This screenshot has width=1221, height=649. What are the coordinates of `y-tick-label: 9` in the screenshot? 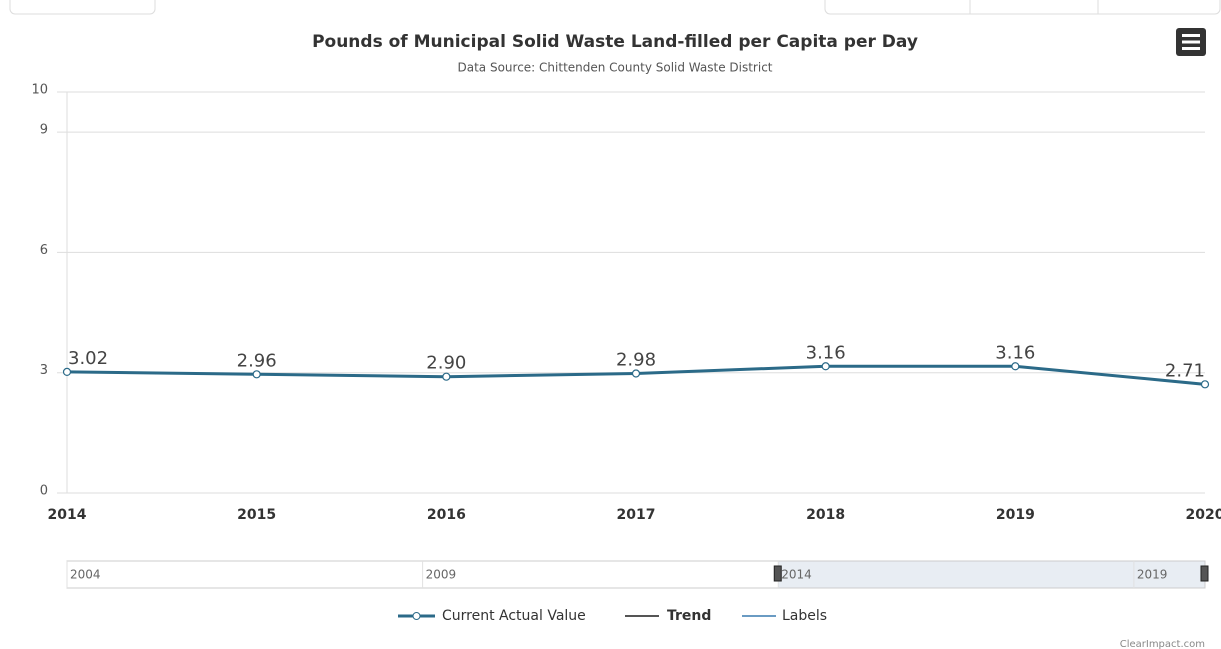 It's located at (44, 130).